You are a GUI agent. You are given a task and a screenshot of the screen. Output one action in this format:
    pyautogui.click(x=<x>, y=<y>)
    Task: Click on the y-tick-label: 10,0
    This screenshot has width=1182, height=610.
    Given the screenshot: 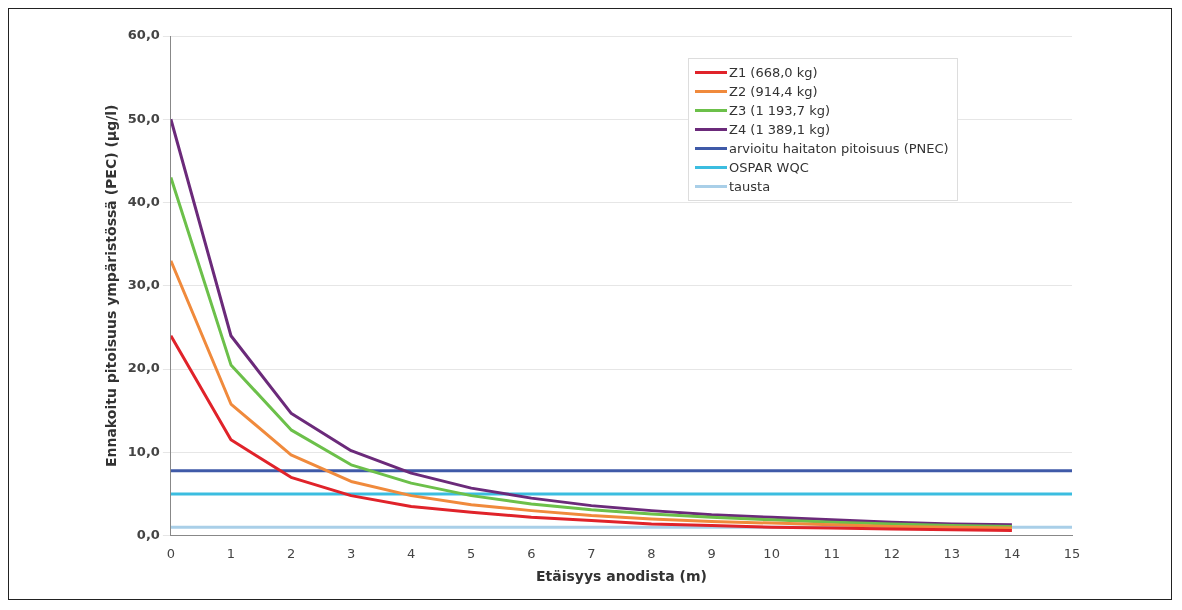 What is the action you would take?
    pyautogui.click(x=143, y=451)
    